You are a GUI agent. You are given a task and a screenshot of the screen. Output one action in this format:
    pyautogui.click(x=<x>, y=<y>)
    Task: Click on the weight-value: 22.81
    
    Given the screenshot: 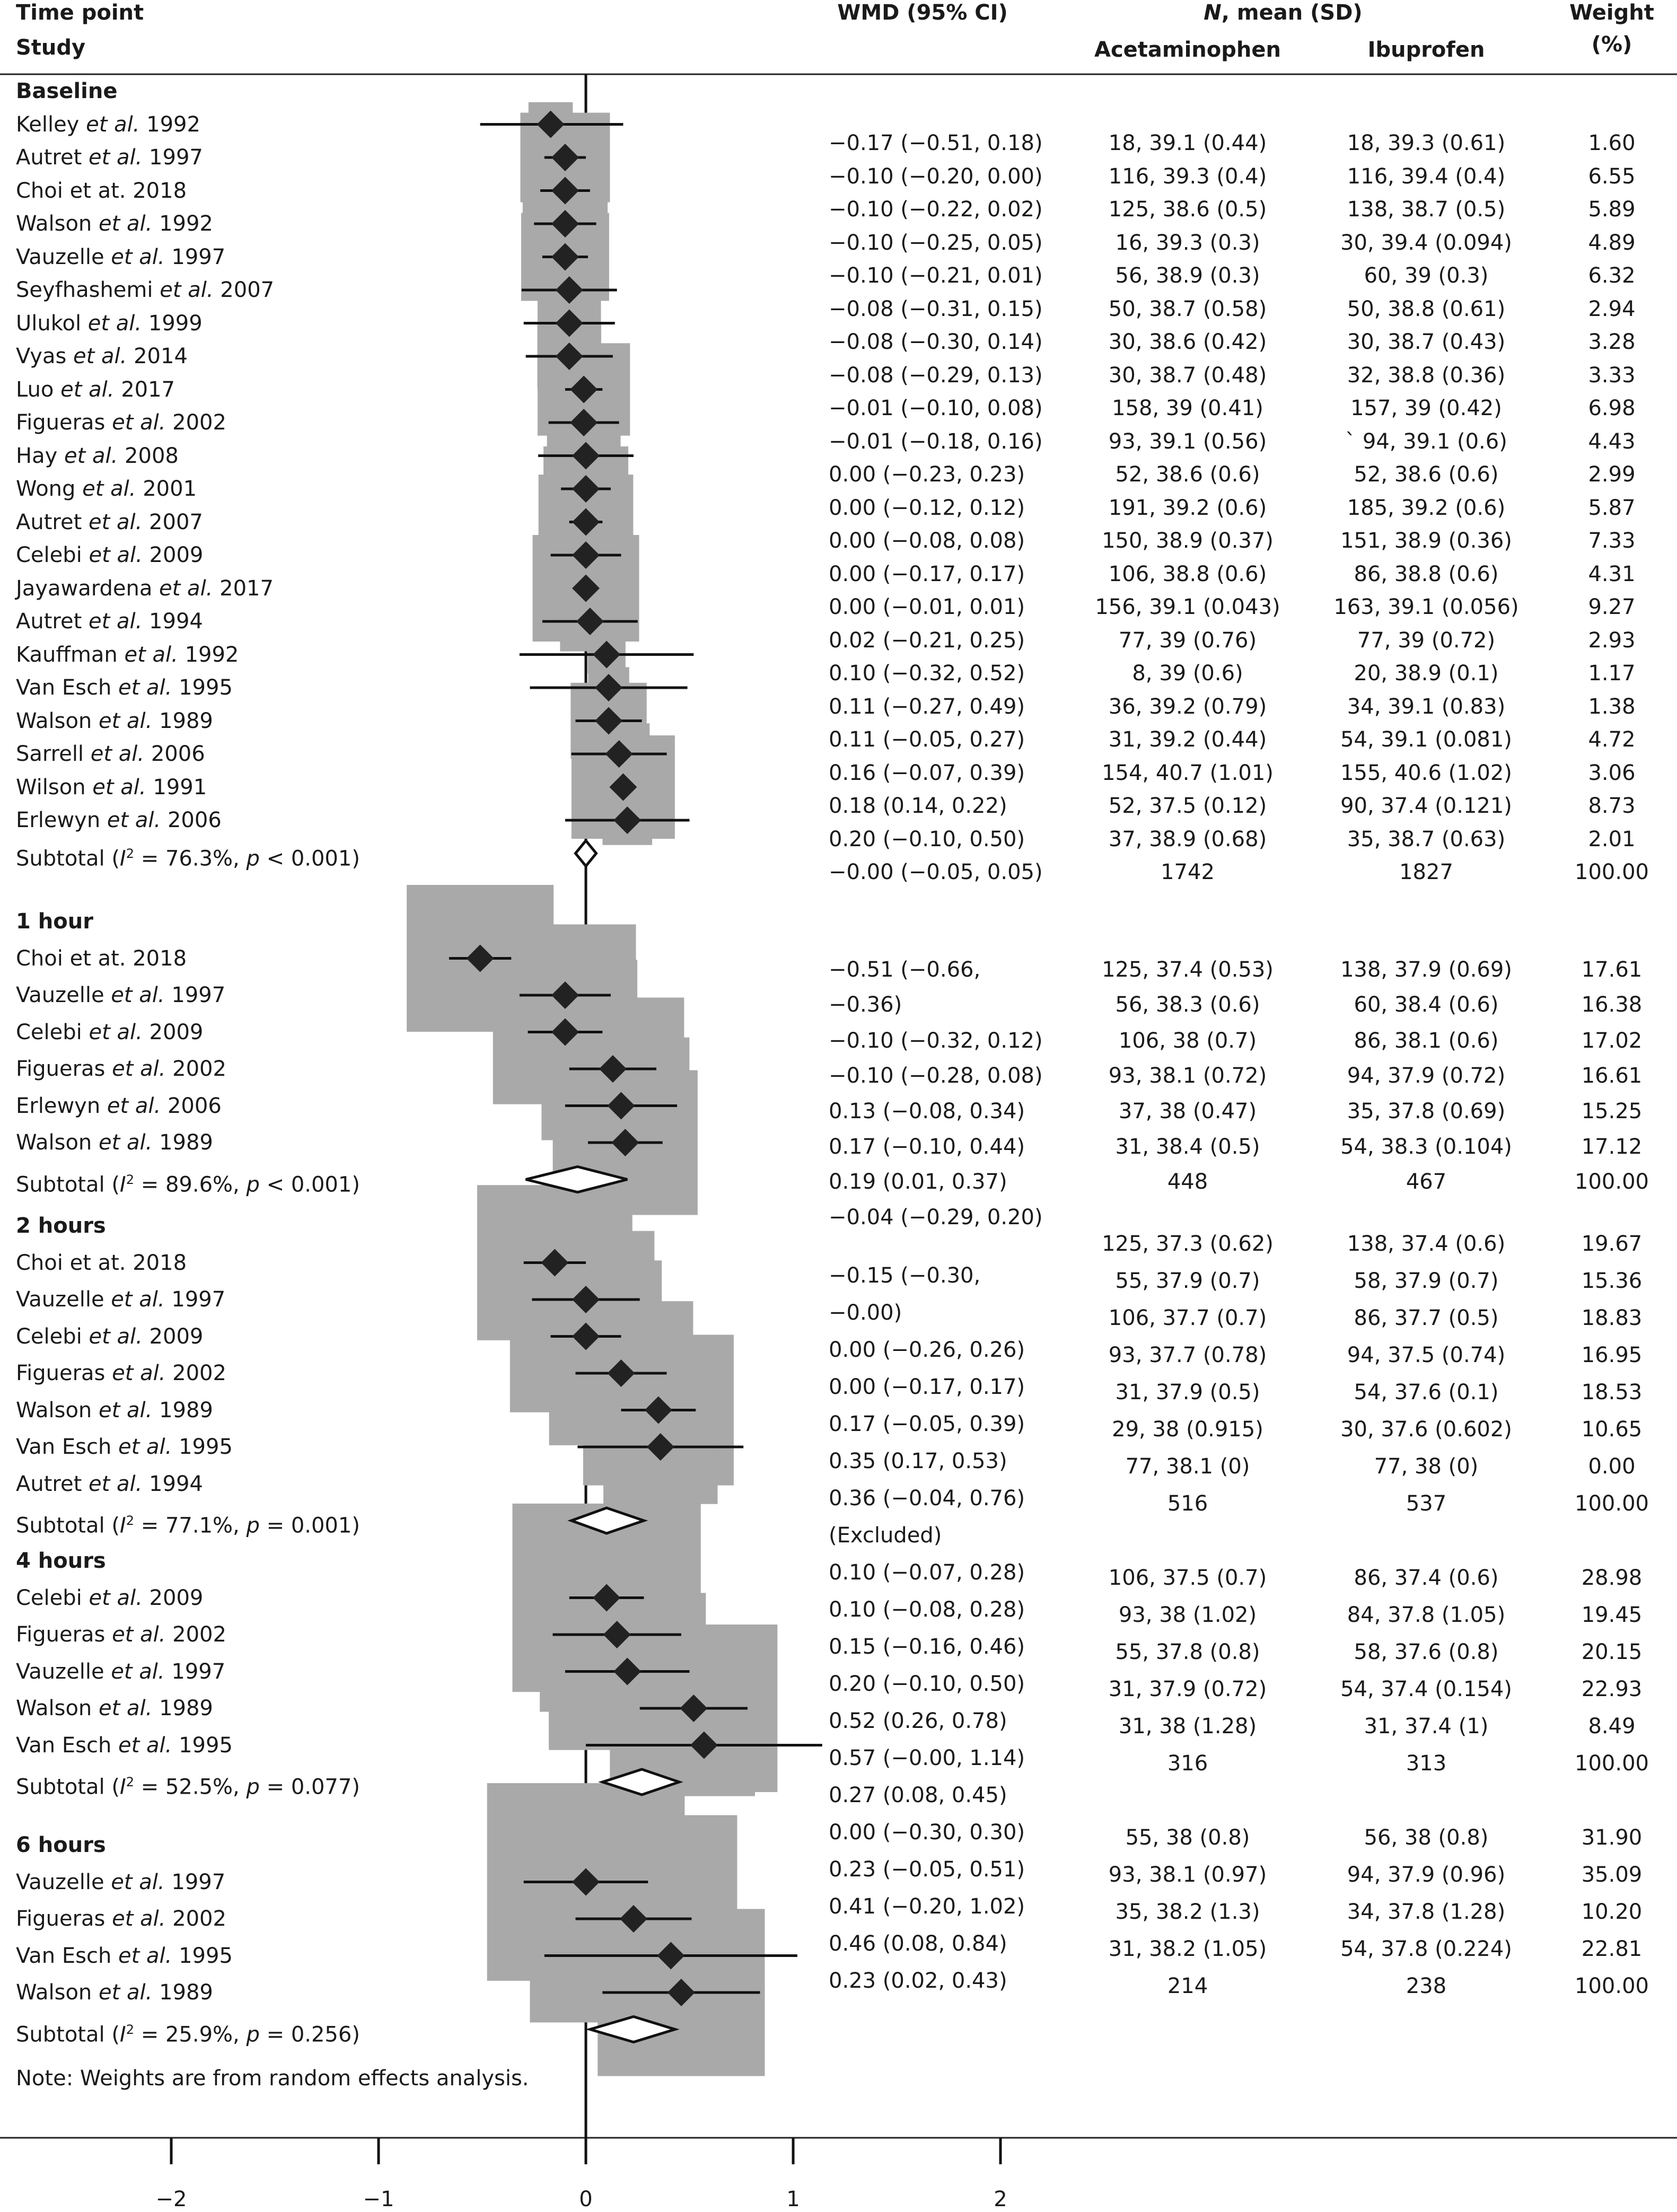 What is the action you would take?
    pyautogui.click(x=1612, y=1949)
    